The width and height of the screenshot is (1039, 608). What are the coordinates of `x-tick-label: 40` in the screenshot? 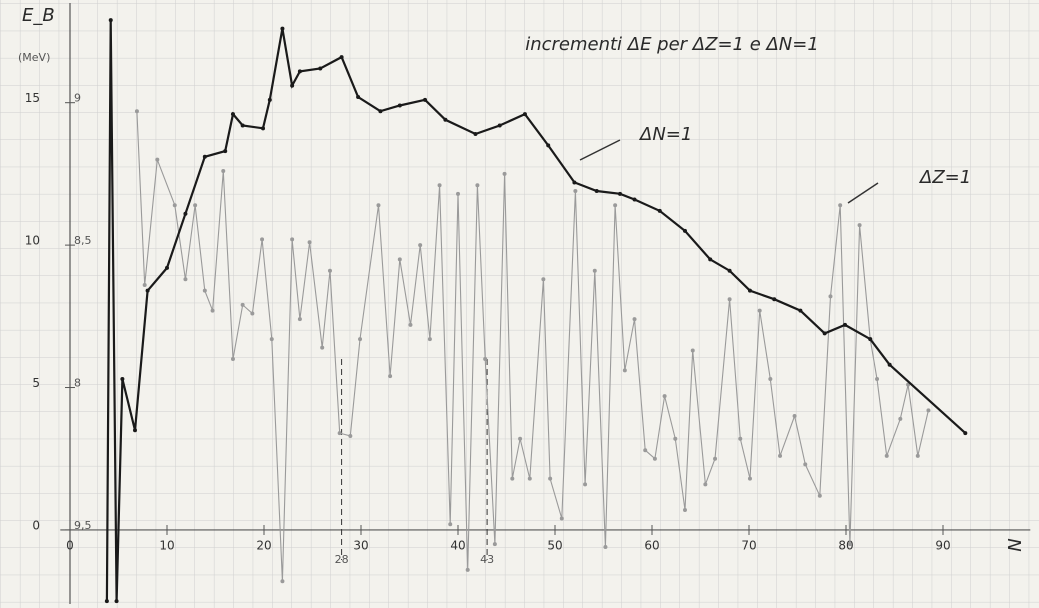 It's located at (457, 545).